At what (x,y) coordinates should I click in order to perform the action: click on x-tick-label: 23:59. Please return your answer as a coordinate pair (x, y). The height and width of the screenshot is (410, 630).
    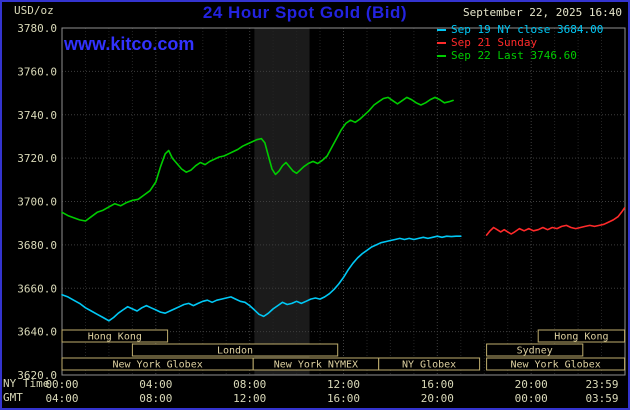
    Looking at the image, I should click on (601, 384).